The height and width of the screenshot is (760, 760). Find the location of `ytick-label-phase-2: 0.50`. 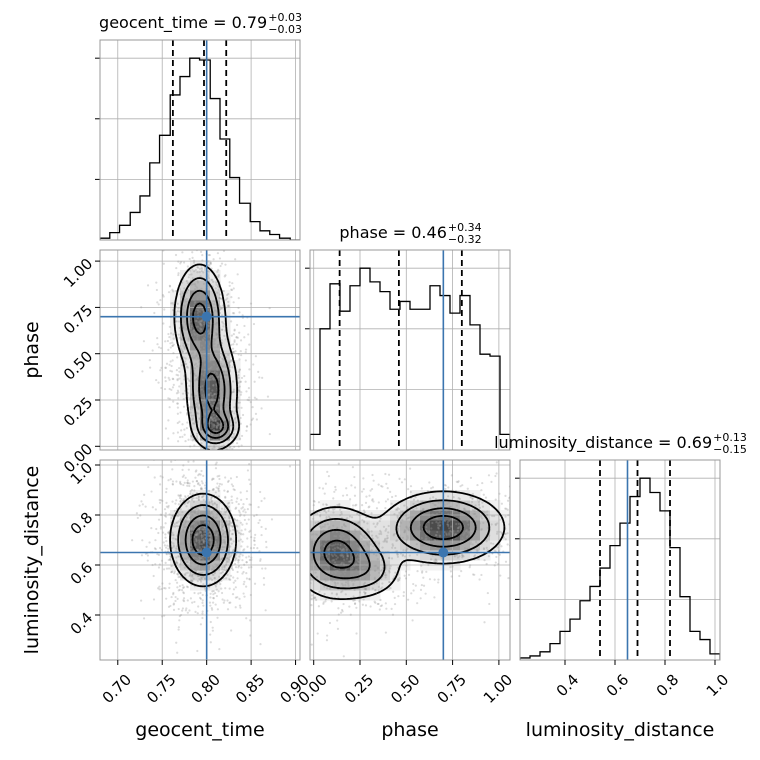

ytick-label-phase-2: 0.50 is located at coordinates (78, 365).